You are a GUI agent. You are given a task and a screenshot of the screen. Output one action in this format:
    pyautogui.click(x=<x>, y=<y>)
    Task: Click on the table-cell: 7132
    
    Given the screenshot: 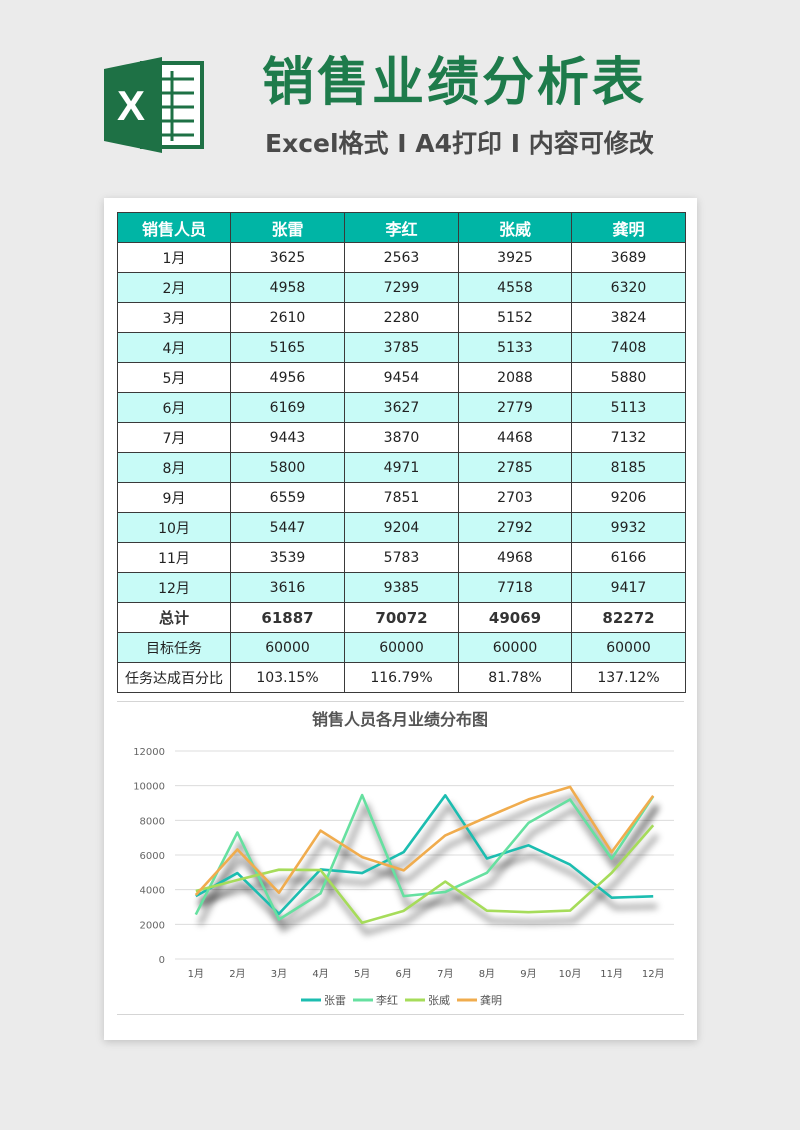 What is the action you would take?
    pyautogui.click(x=628, y=437)
    